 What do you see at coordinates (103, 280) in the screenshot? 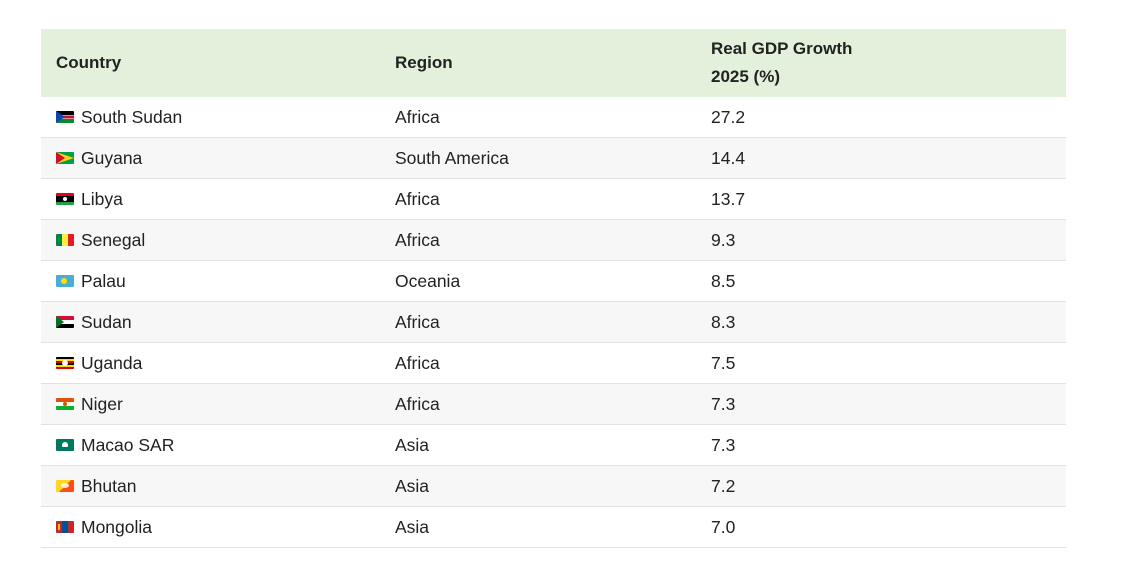
I see `country-name: Palau` at bounding box center [103, 280].